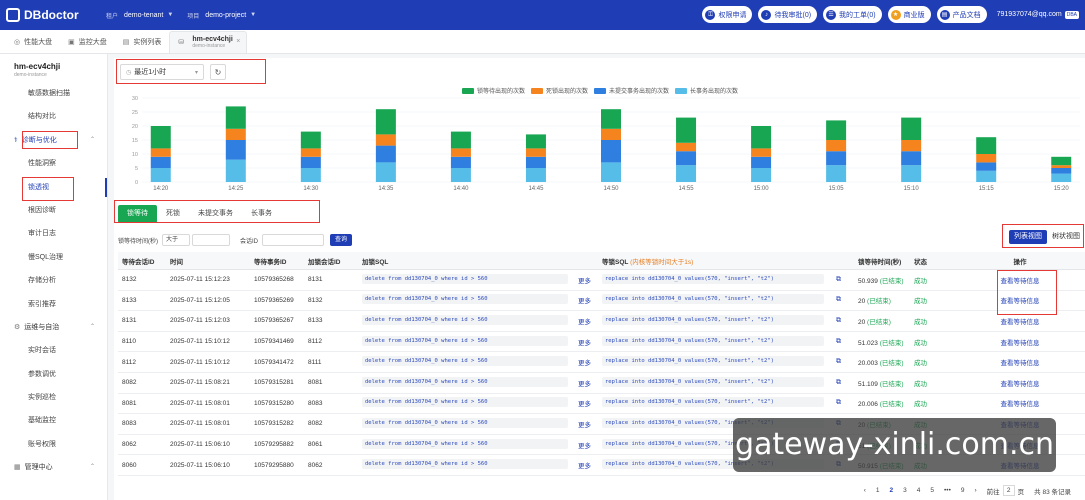  I want to click on wait-time-input, so click(211, 240).